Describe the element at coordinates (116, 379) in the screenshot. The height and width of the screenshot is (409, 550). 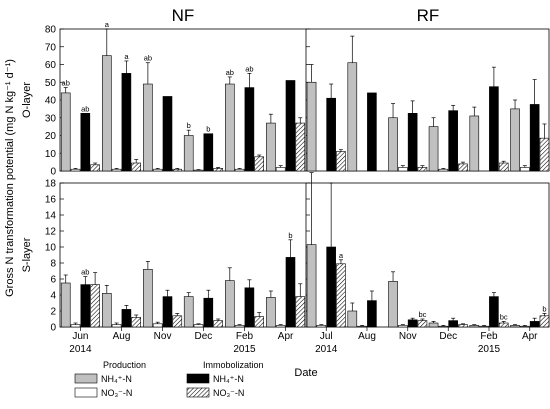
I see `legend-entry: NH₄⁺-N` at that location.